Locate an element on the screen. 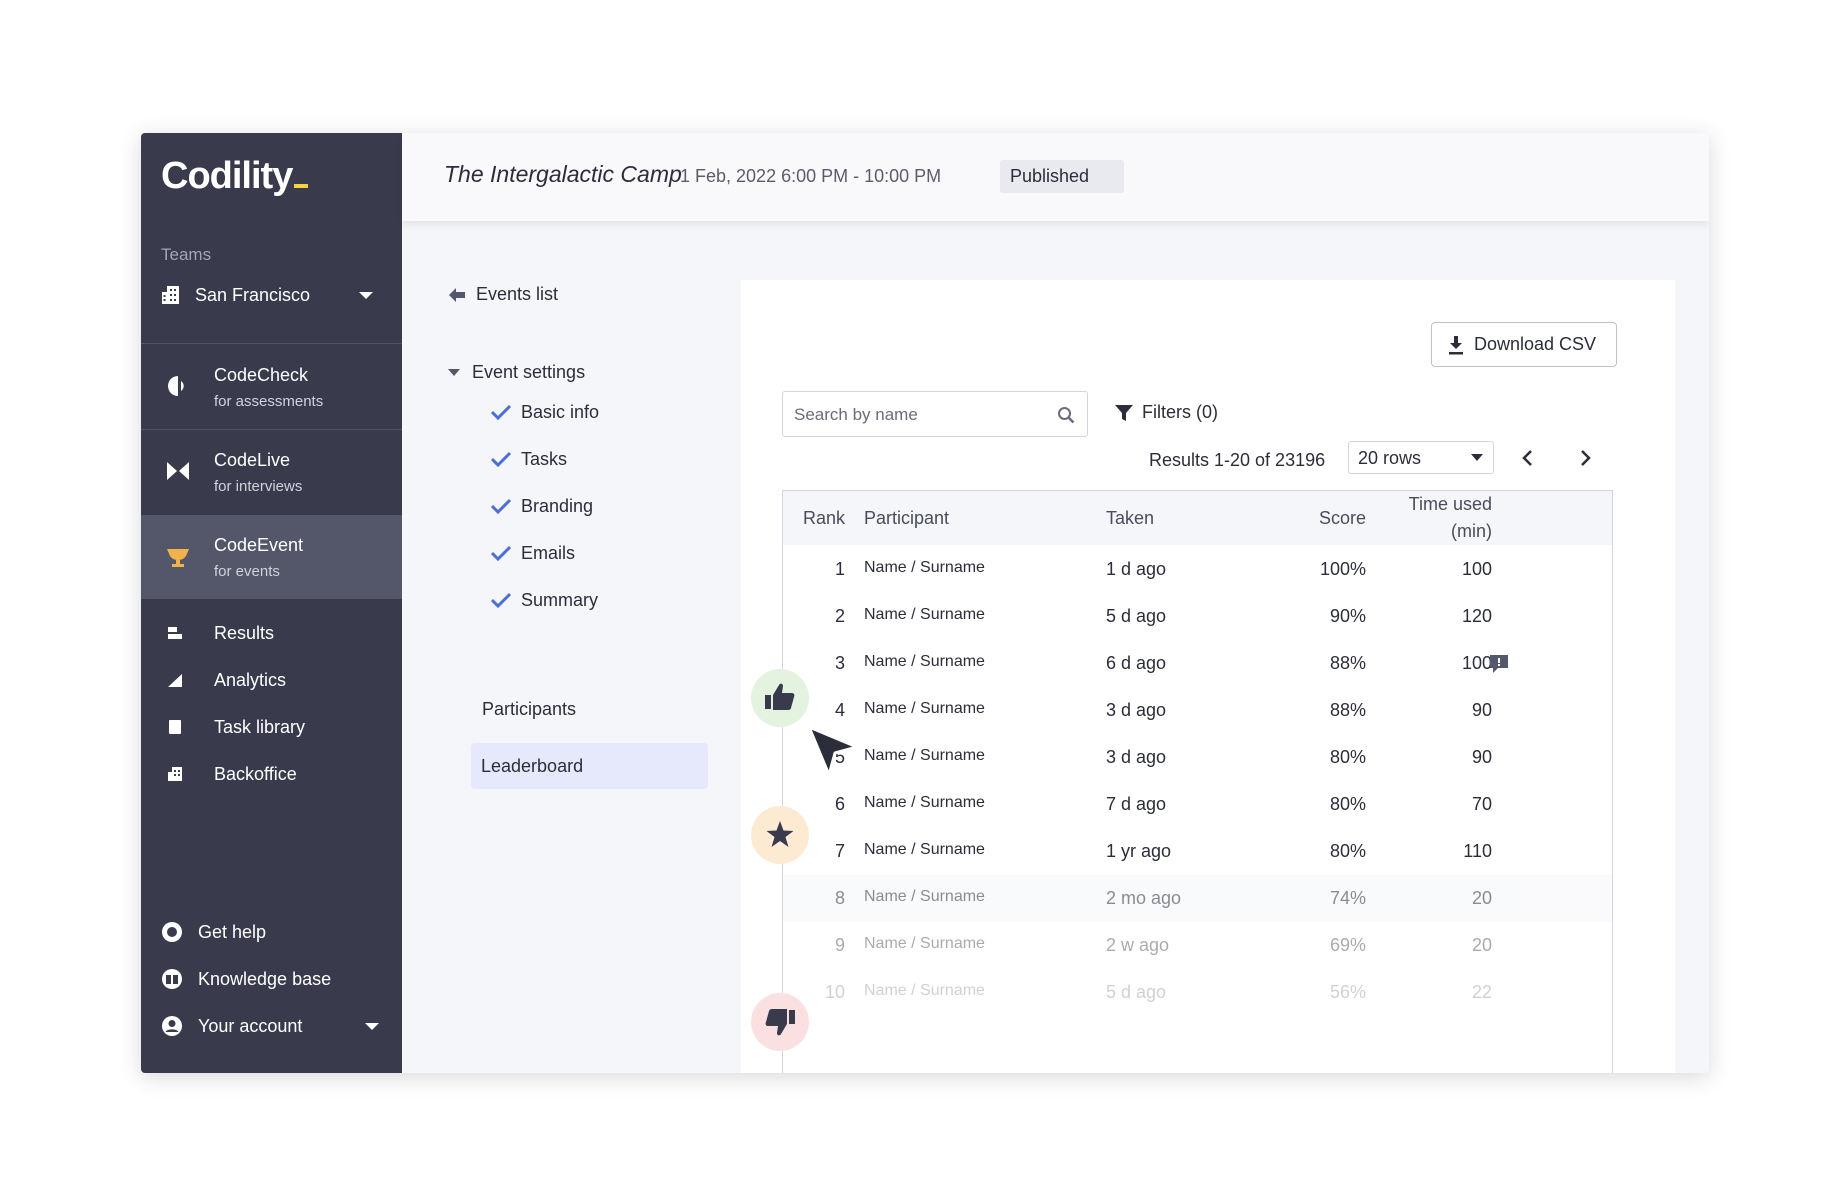 Image resolution: width=1840 pixels, height=1200 pixels. event-settings-toggle: Event settings is located at coordinates (516, 372).